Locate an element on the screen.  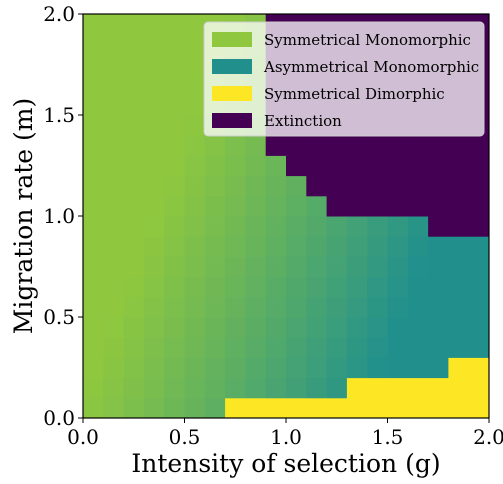
legend-swatch is located at coordinates (232, 93).